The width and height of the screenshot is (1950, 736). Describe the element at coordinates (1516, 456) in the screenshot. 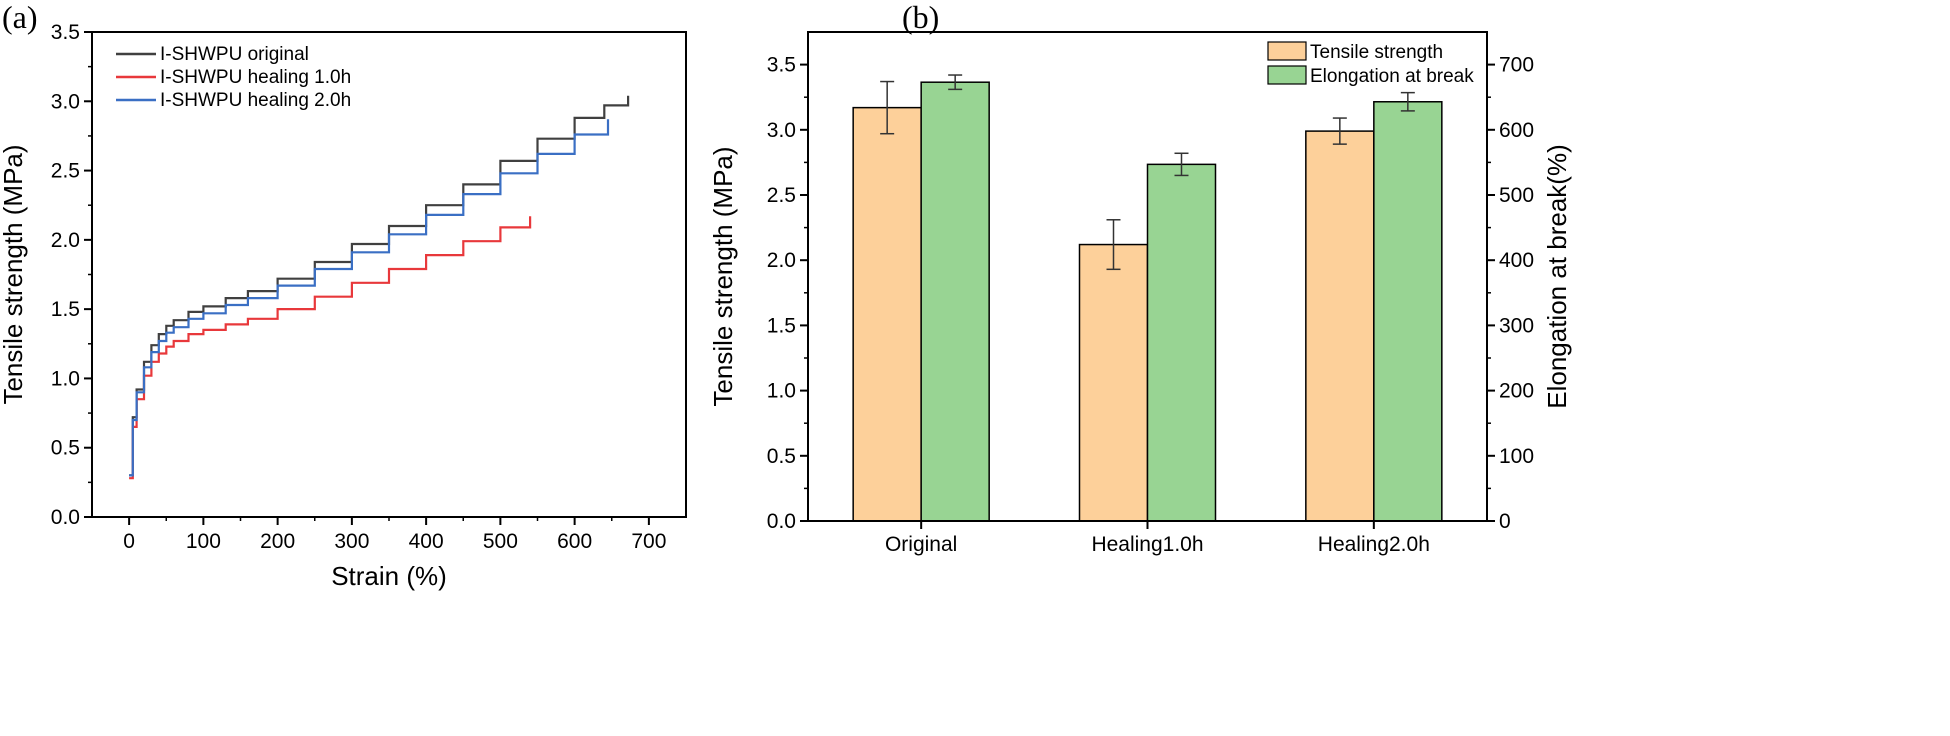

I see `y2-tick-label: 100` at that location.